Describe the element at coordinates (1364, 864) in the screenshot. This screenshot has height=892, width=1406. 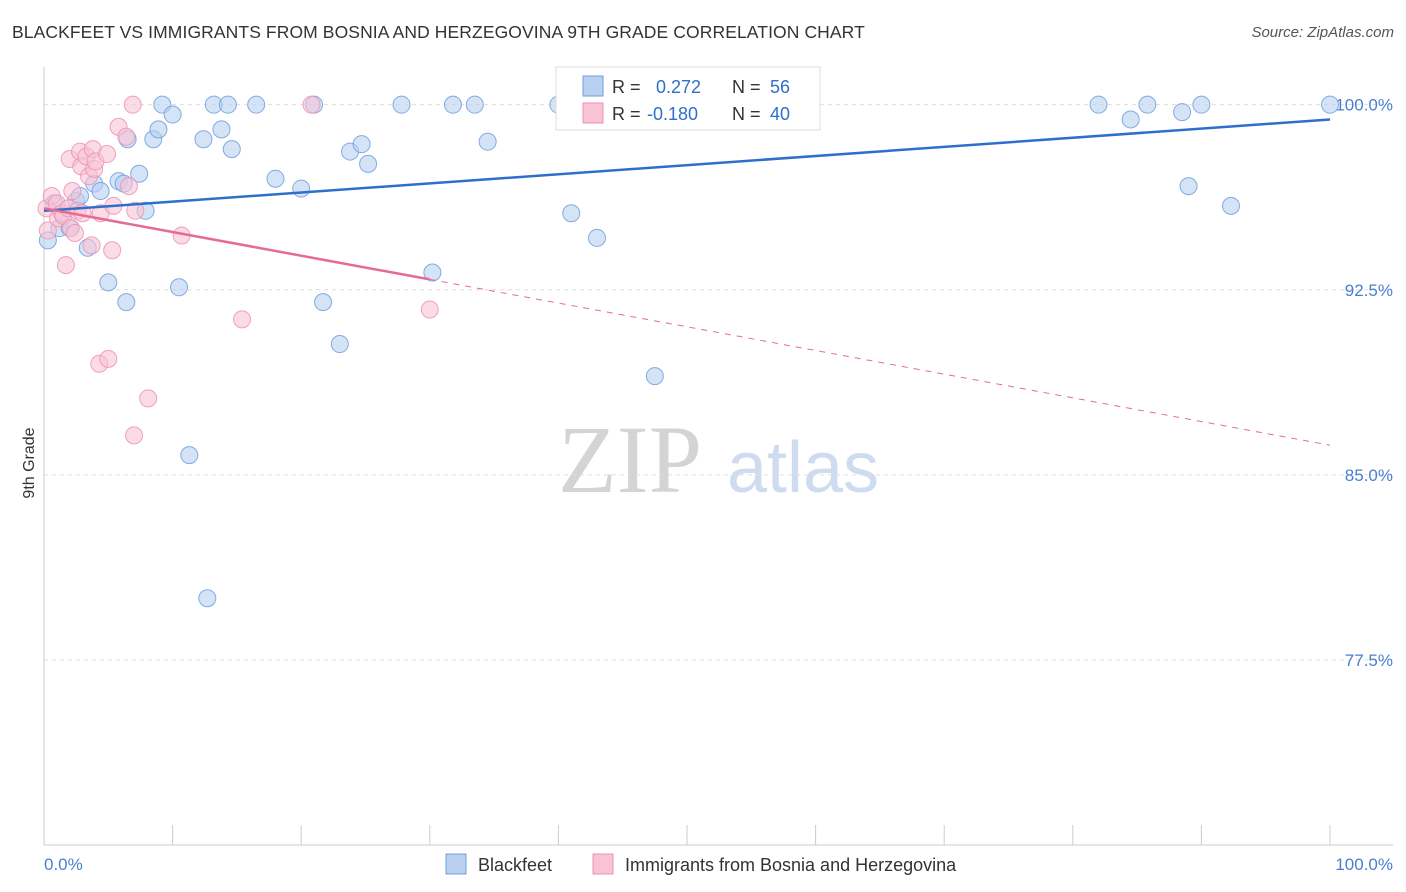
I see `x-tick-right: 100.0%` at that location.